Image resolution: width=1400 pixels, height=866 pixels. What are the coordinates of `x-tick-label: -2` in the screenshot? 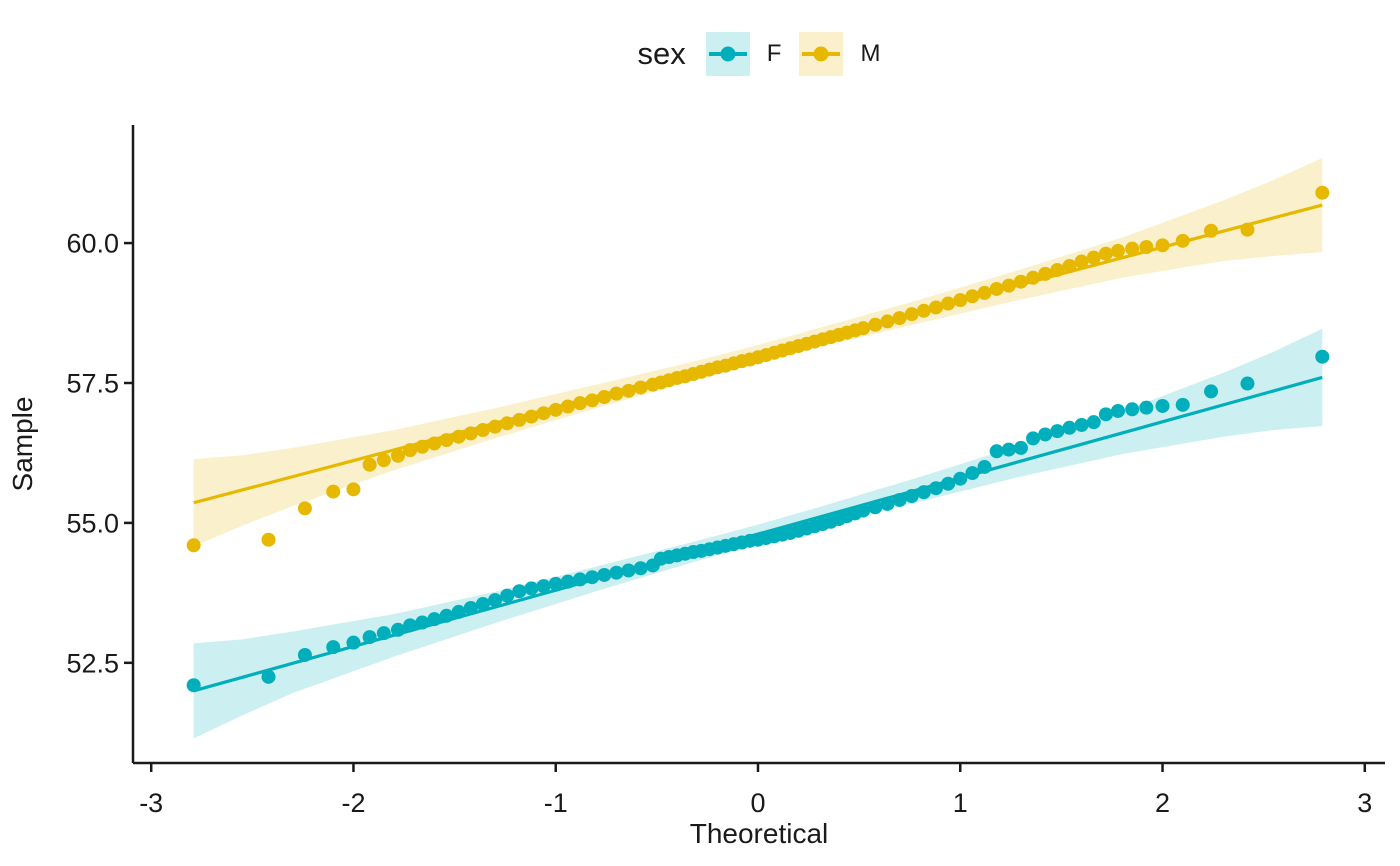 It's located at (353, 803).